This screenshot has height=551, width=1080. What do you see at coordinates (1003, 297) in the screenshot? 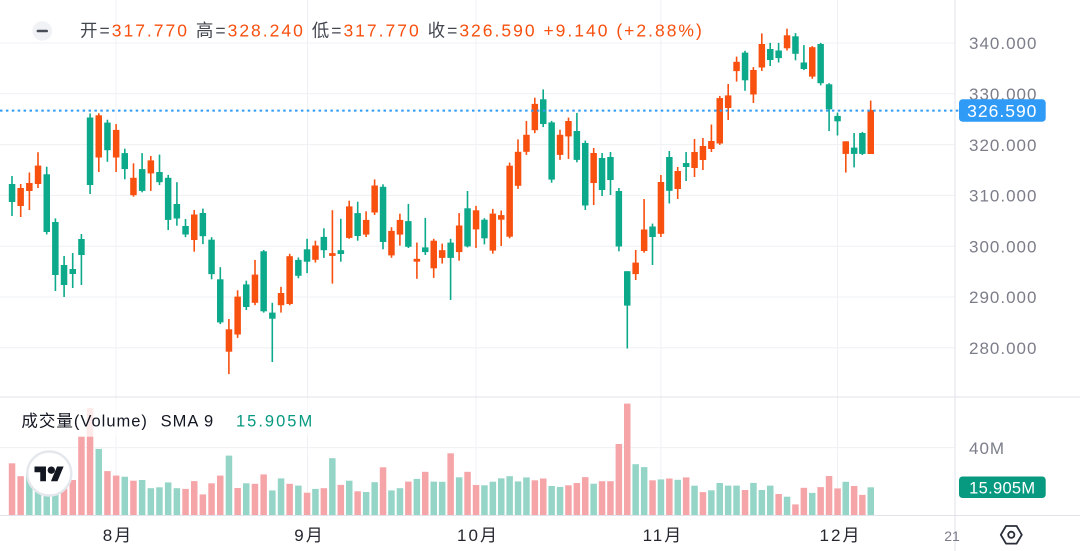
I see `svg-text: 290.000` at bounding box center [1003, 297].